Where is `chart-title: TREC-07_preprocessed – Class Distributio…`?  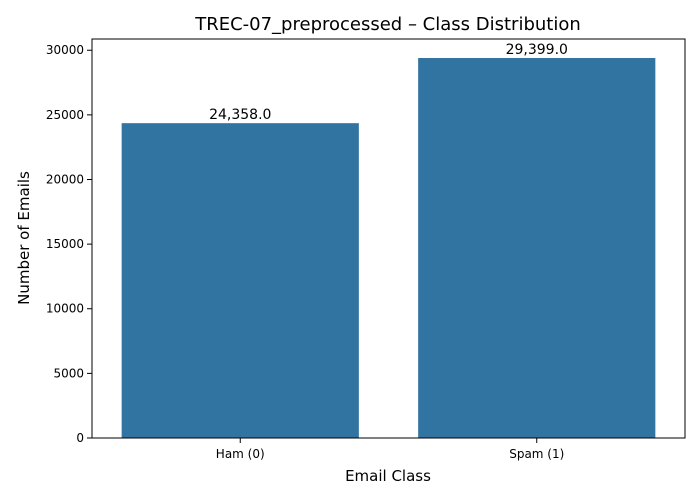
chart-title: TREC-07_preprocessed – Class Distributio… is located at coordinates (387, 24).